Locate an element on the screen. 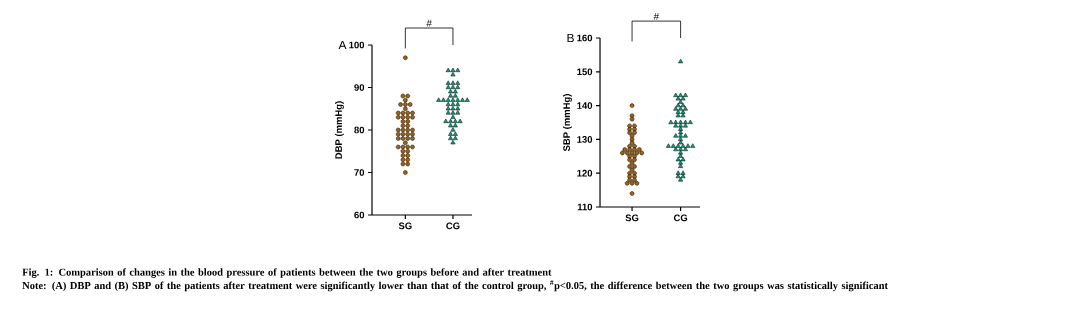  caption: Fig. 1: Comparison of changes in the blood pressure of patients between the two groups before and after treatment is located at coordinates (287, 273).